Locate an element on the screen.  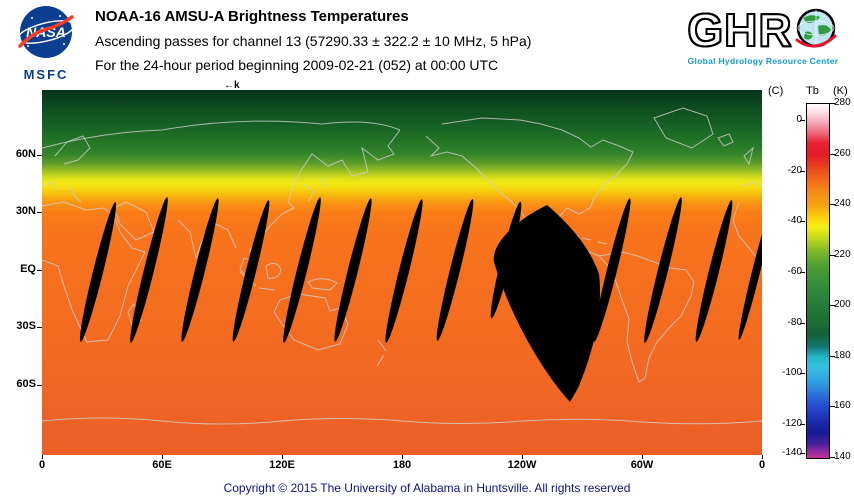
nasa-wordmark: NASA is located at coordinates (46, 32).